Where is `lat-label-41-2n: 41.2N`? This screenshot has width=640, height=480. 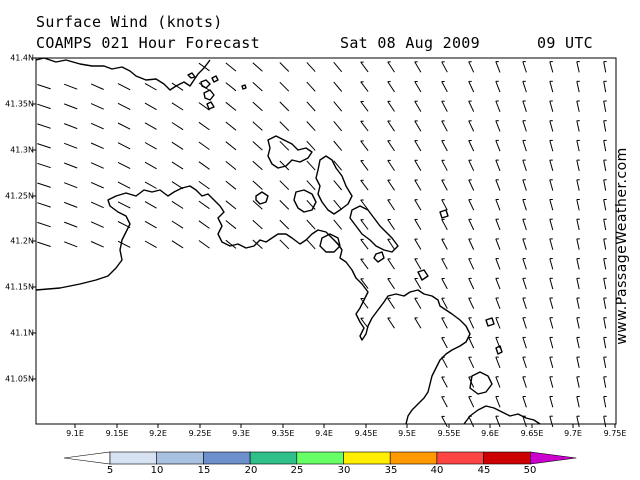
lat-label-41-2n: 41.2N is located at coordinates (22, 241).